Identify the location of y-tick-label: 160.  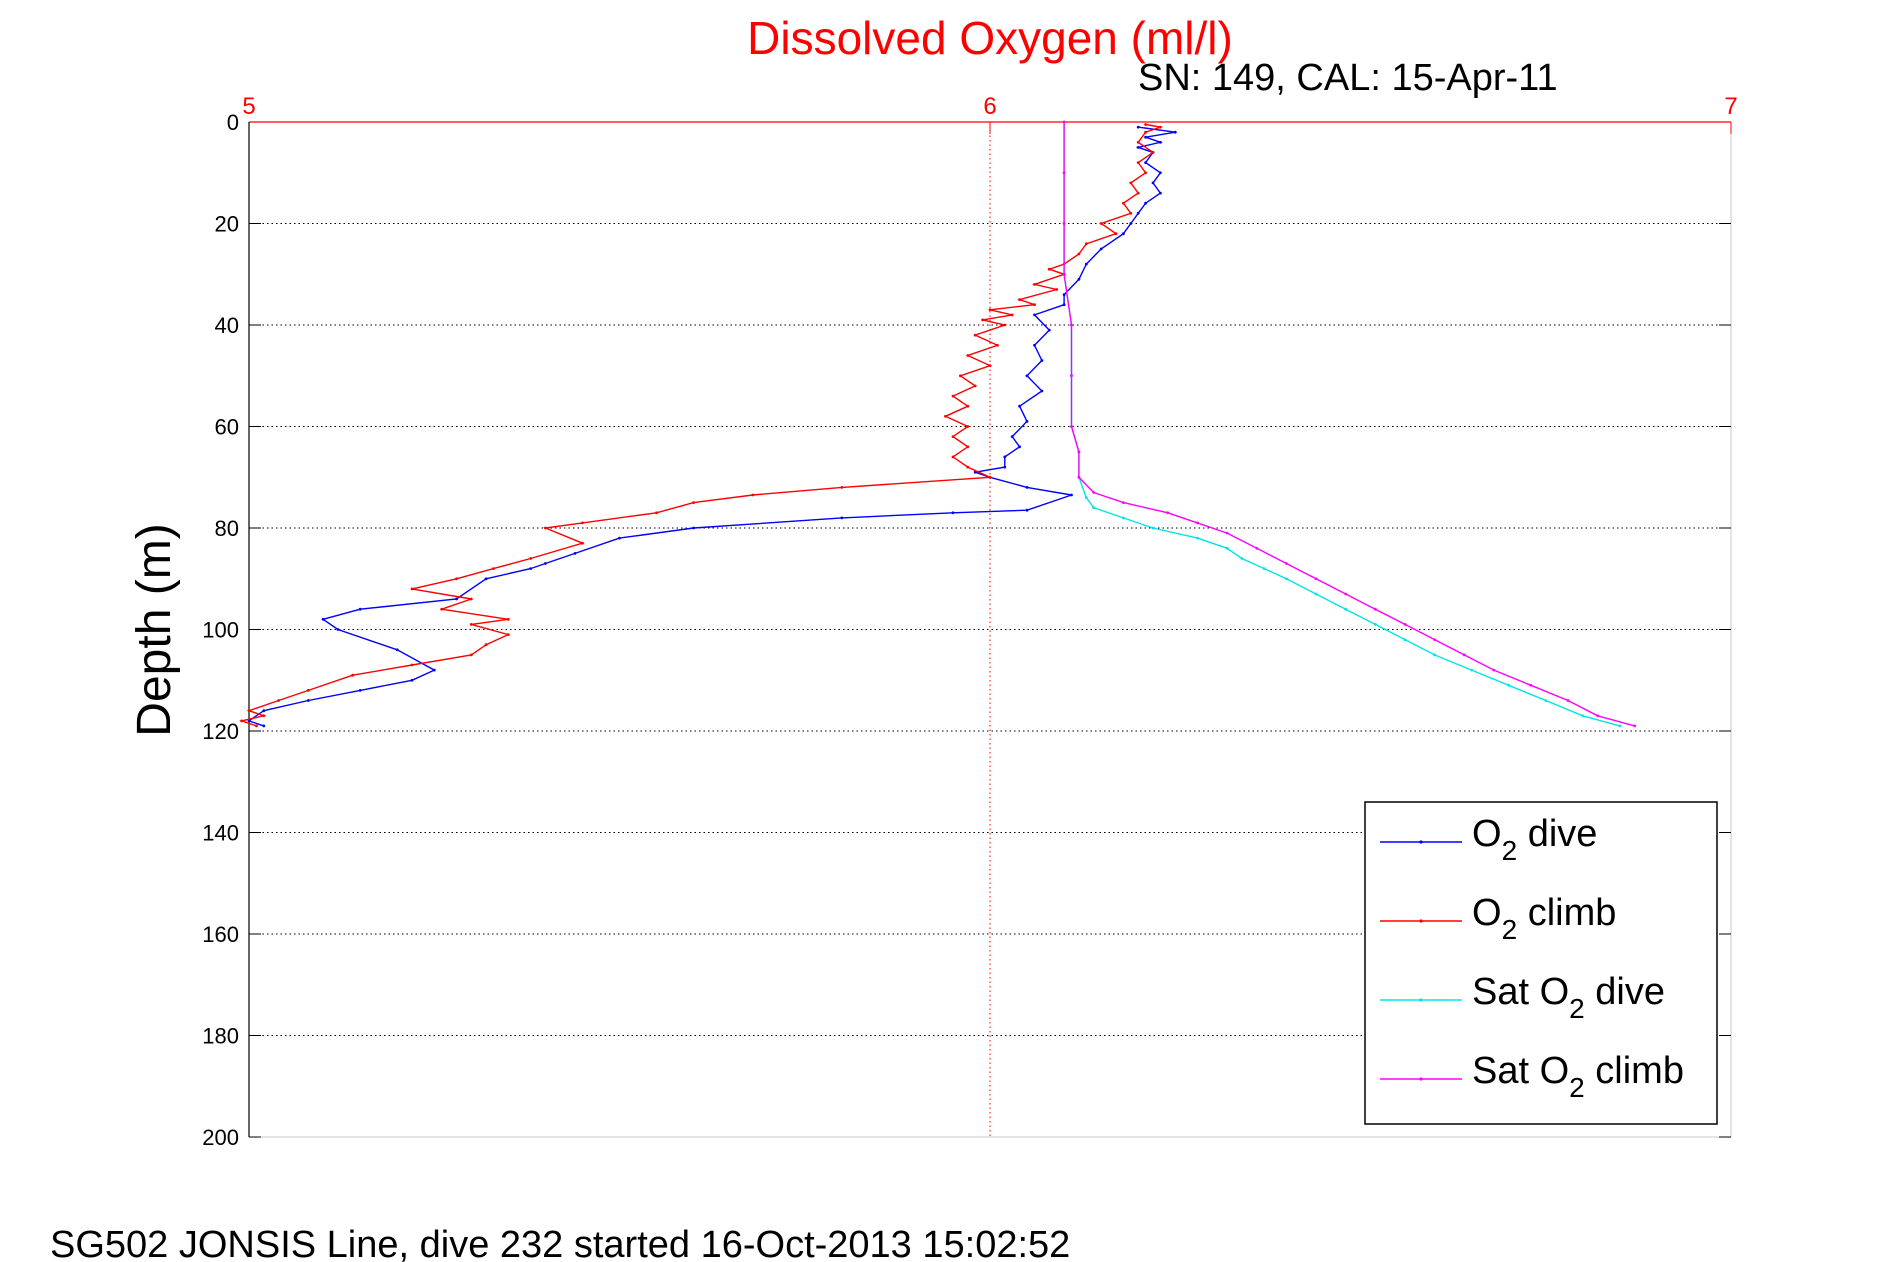
(220, 934).